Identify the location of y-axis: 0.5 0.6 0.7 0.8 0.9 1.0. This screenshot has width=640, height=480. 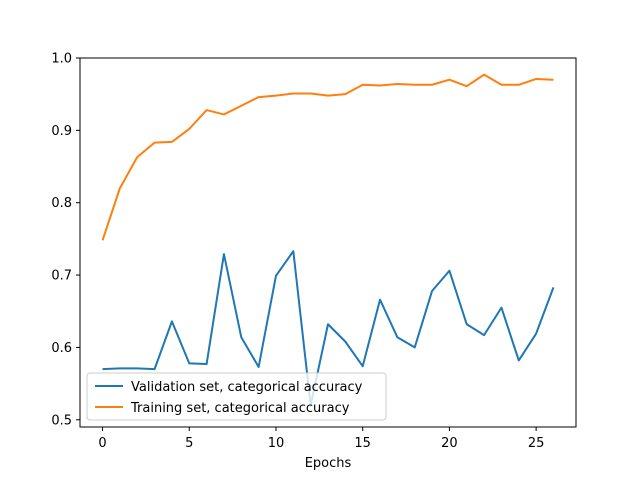
(65, 240).